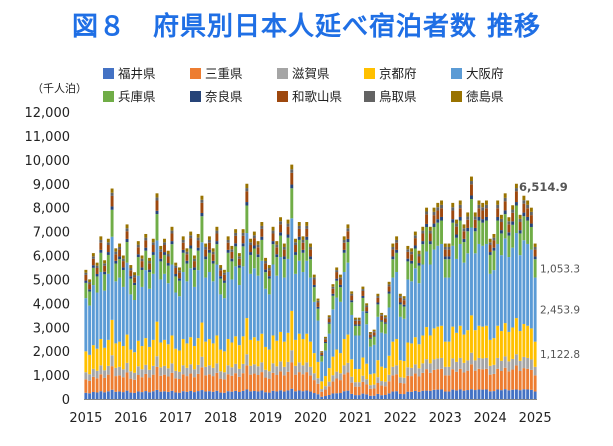 The width and height of the screenshot is (613, 446). Describe the element at coordinates (485, 73) in the screenshot. I see `legend-label: 大阪府` at that location.